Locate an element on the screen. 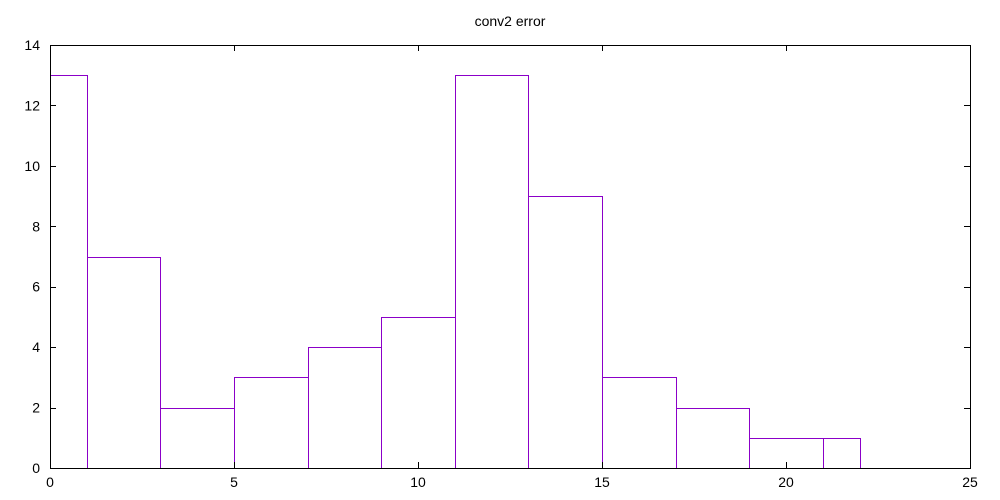 This screenshot has height=500, width=1000. y-tick-label: 0 is located at coordinates (36, 468).